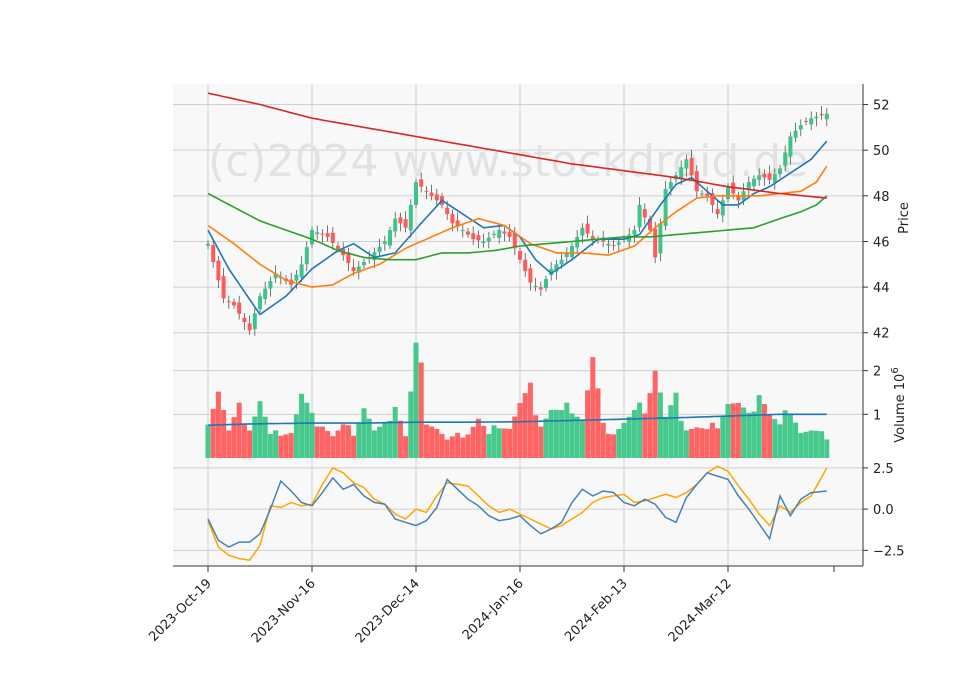 This screenshot has width=960, height=690. What do you see at coordinates (700, 610) in the screenshot?
I see `x-tick-label: 2024-Mar-12` at bounding box center [700, 610].